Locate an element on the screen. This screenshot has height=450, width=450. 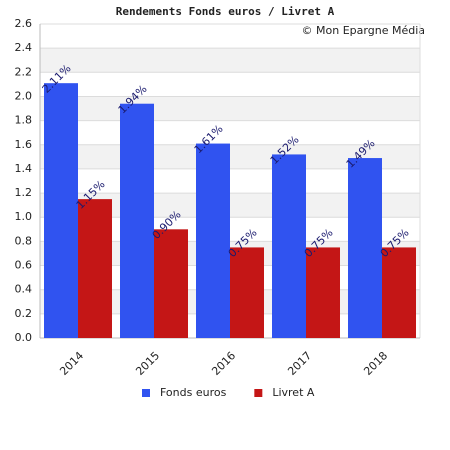
y-tick-label: 2.4 is located at coordinates (24, 47).